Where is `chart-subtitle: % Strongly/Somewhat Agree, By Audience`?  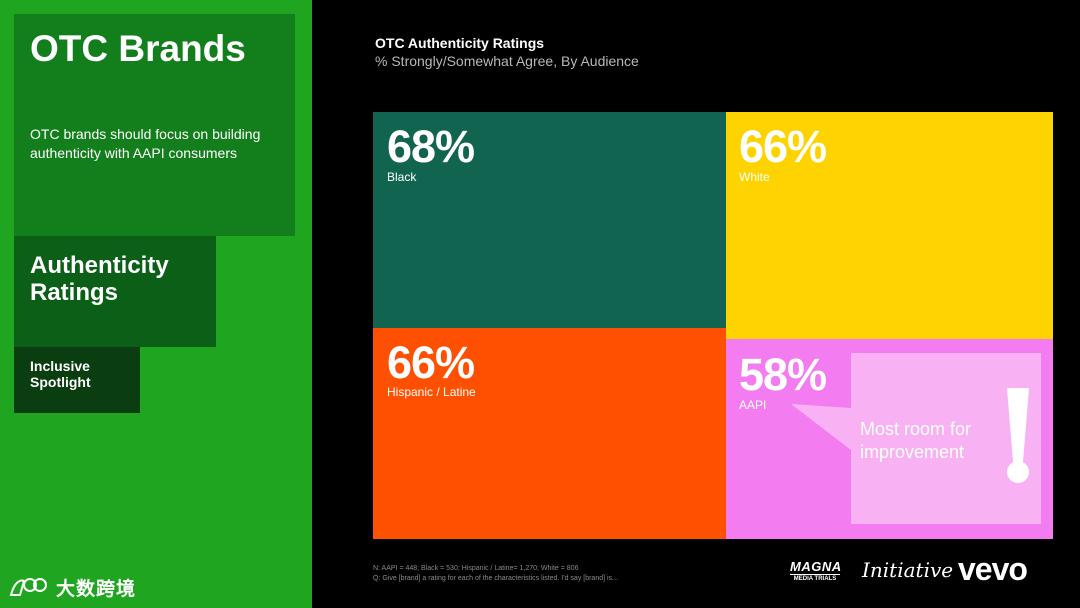
chart-subtitle: % Strongly/Somewhat Agree, By Audience is located at coordinates (507, 61).